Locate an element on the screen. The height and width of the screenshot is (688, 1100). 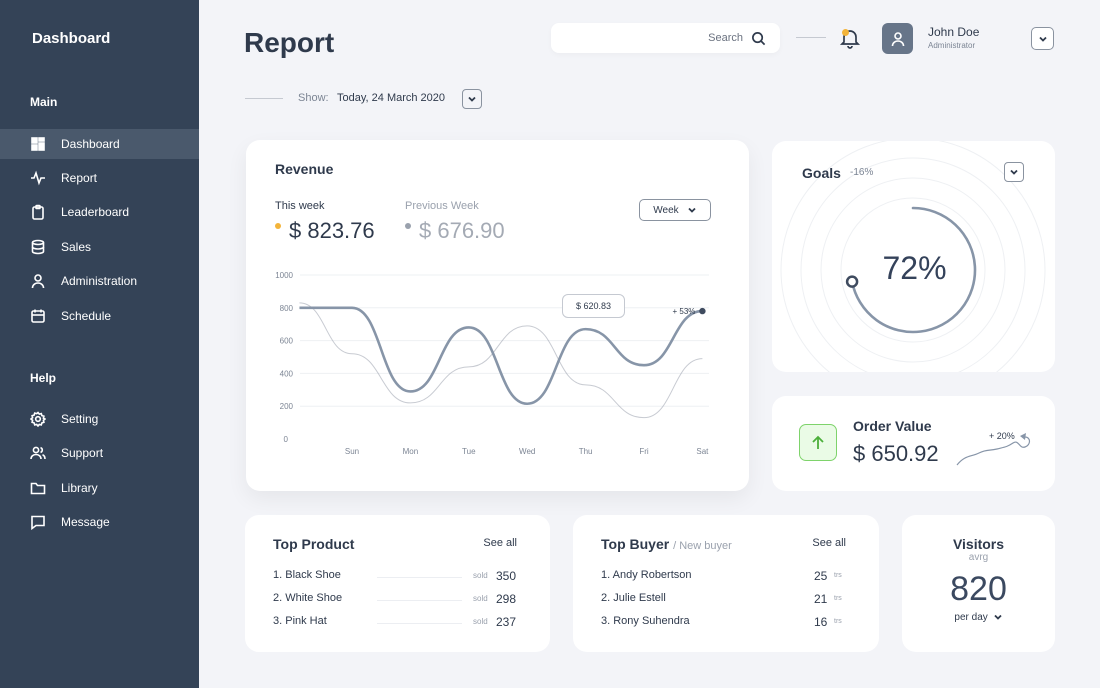
row-divider is located at coordinates (419, 577).